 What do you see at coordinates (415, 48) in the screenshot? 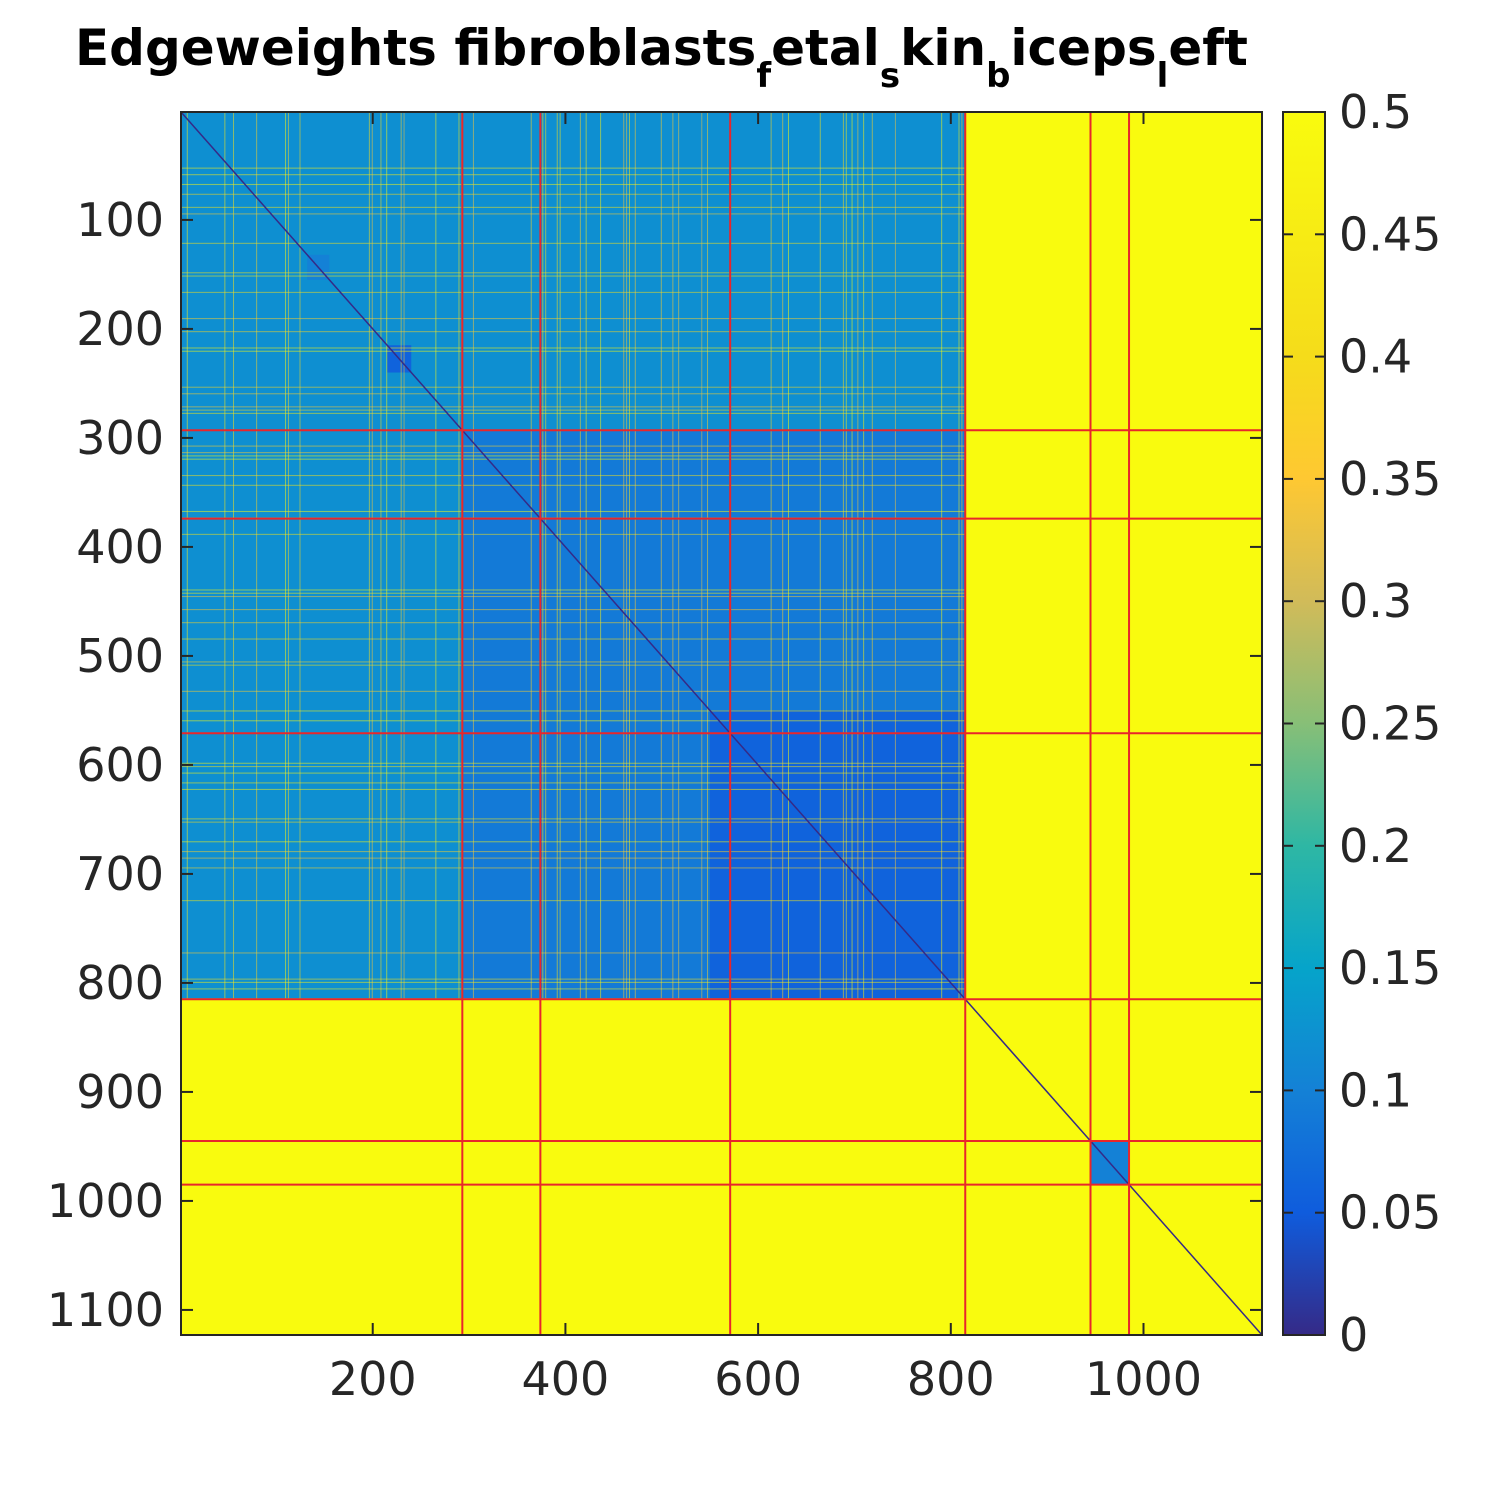
I see `title-segment: Edgeweights fibroblasts` at bounding box center [415, 48].